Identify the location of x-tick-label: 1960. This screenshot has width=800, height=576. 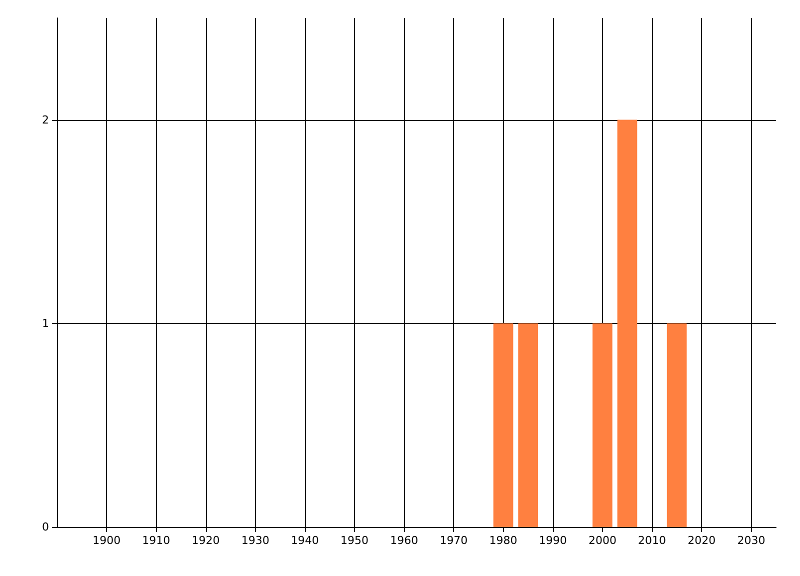
(404, 540).